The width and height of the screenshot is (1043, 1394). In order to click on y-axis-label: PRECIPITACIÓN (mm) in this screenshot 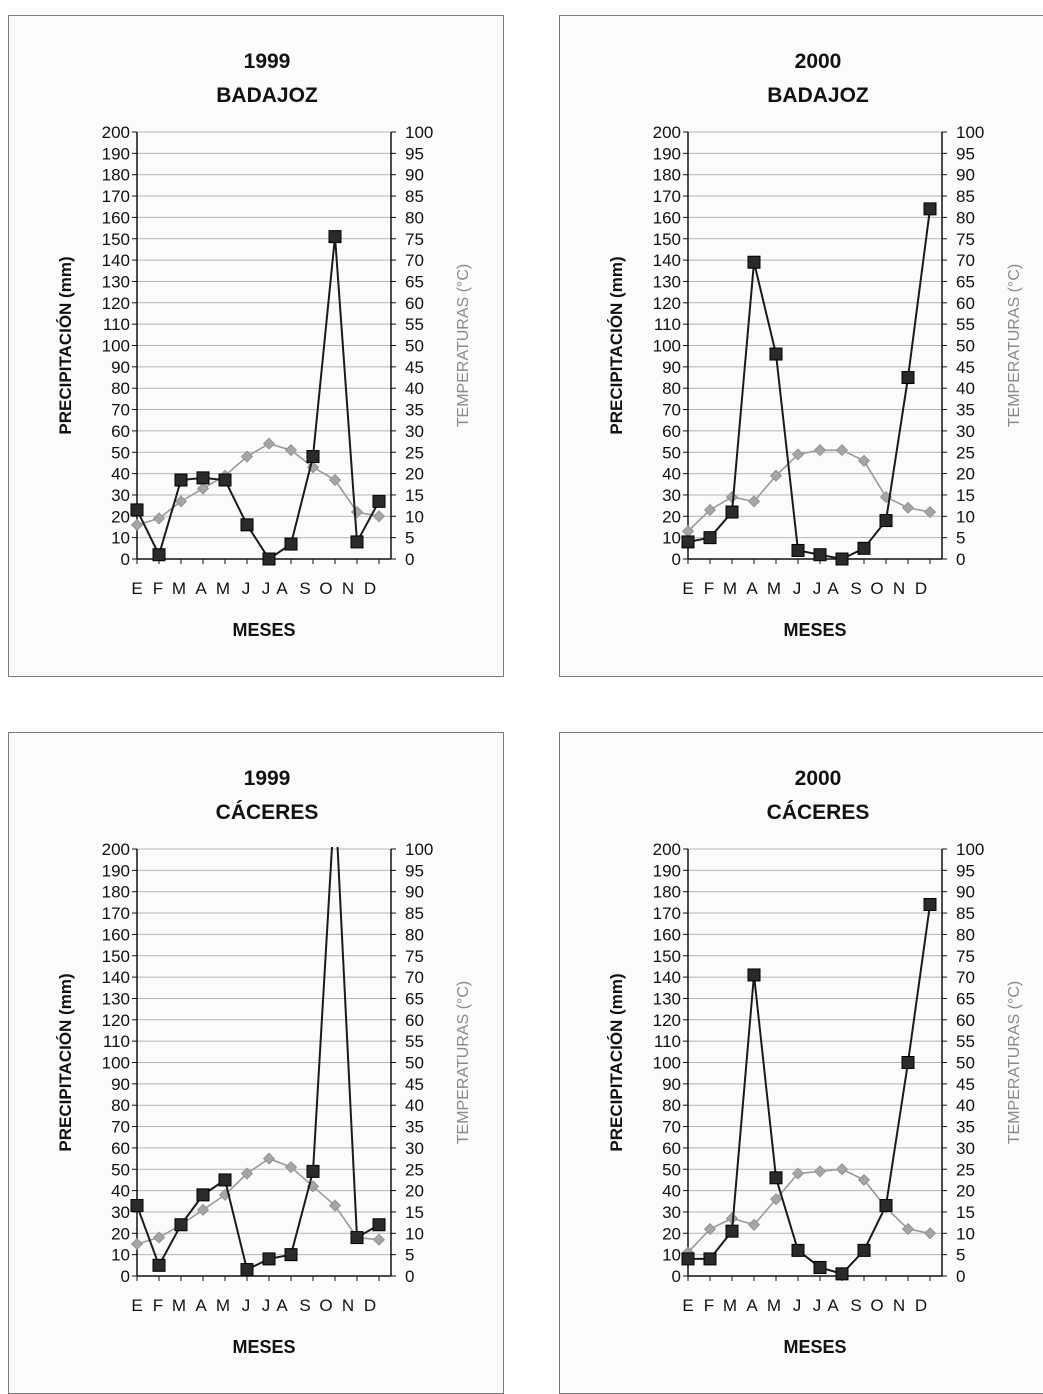, I will do `click(616, 1062)`.